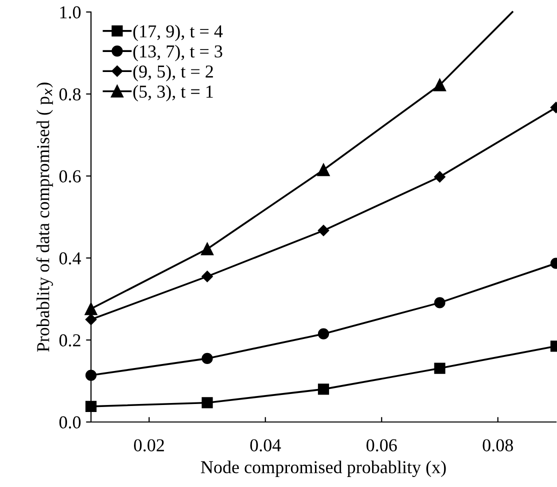 Image resolution: width=557 pixels, height=487 pixels. What do you see at coordinates (173, 93) in the screenshot?
I see `legend-label: (5, 3), t = 1` at bounding box center [173, 93].